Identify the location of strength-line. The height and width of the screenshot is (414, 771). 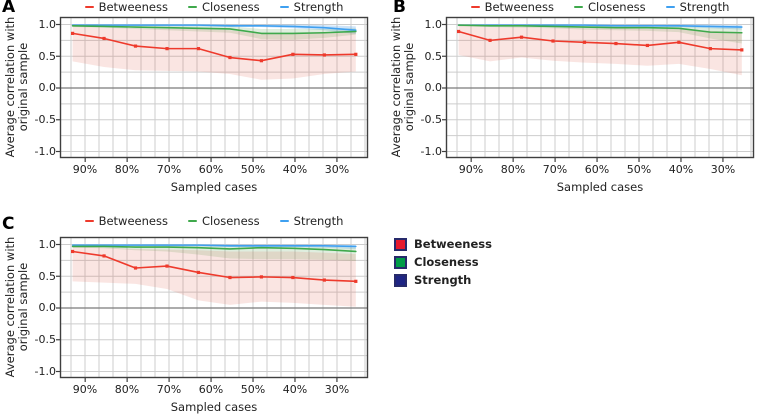
(214, 28).